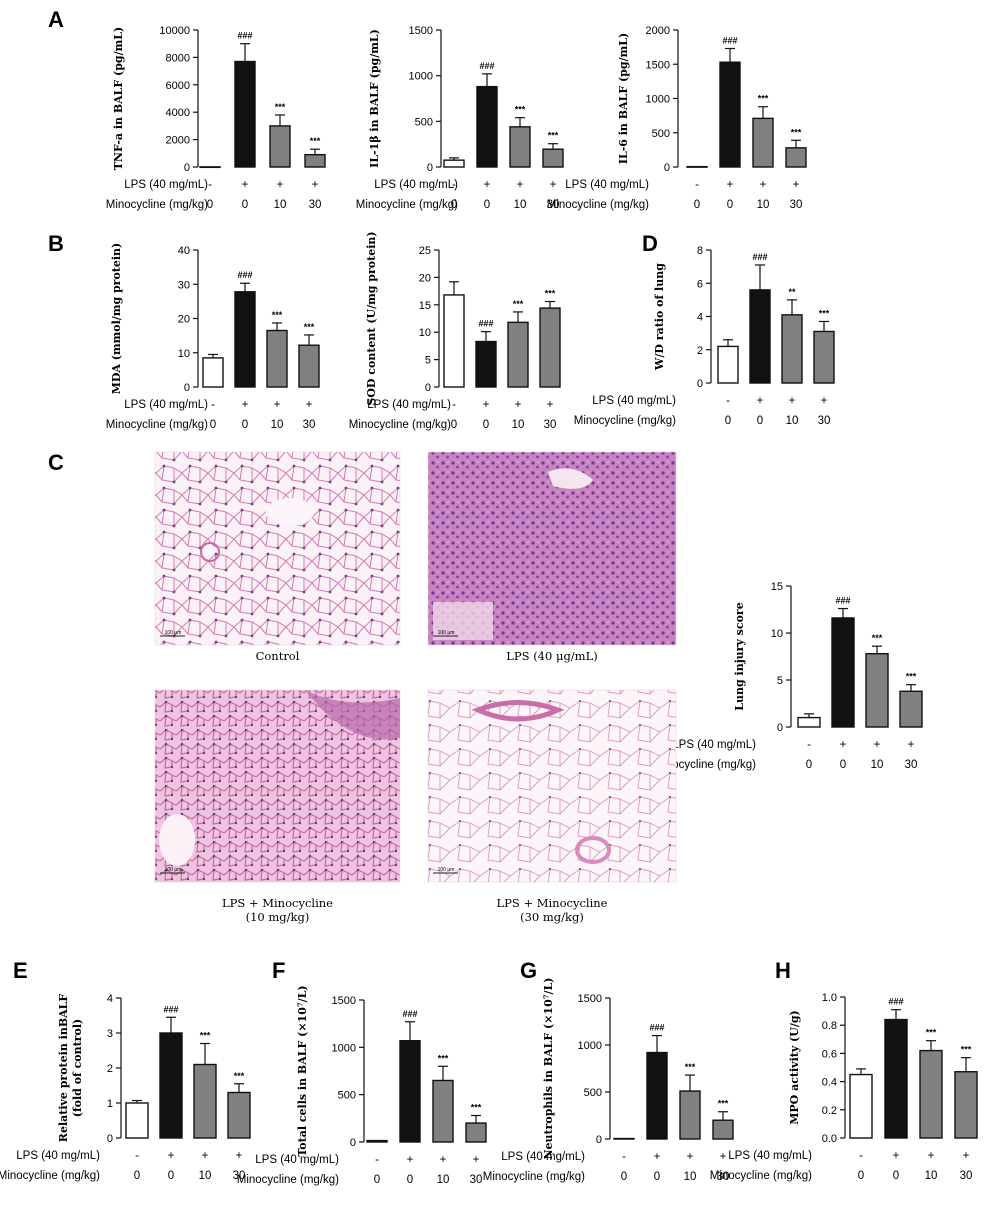  I want to click on he-stained-lung-image, so click(552, 786).